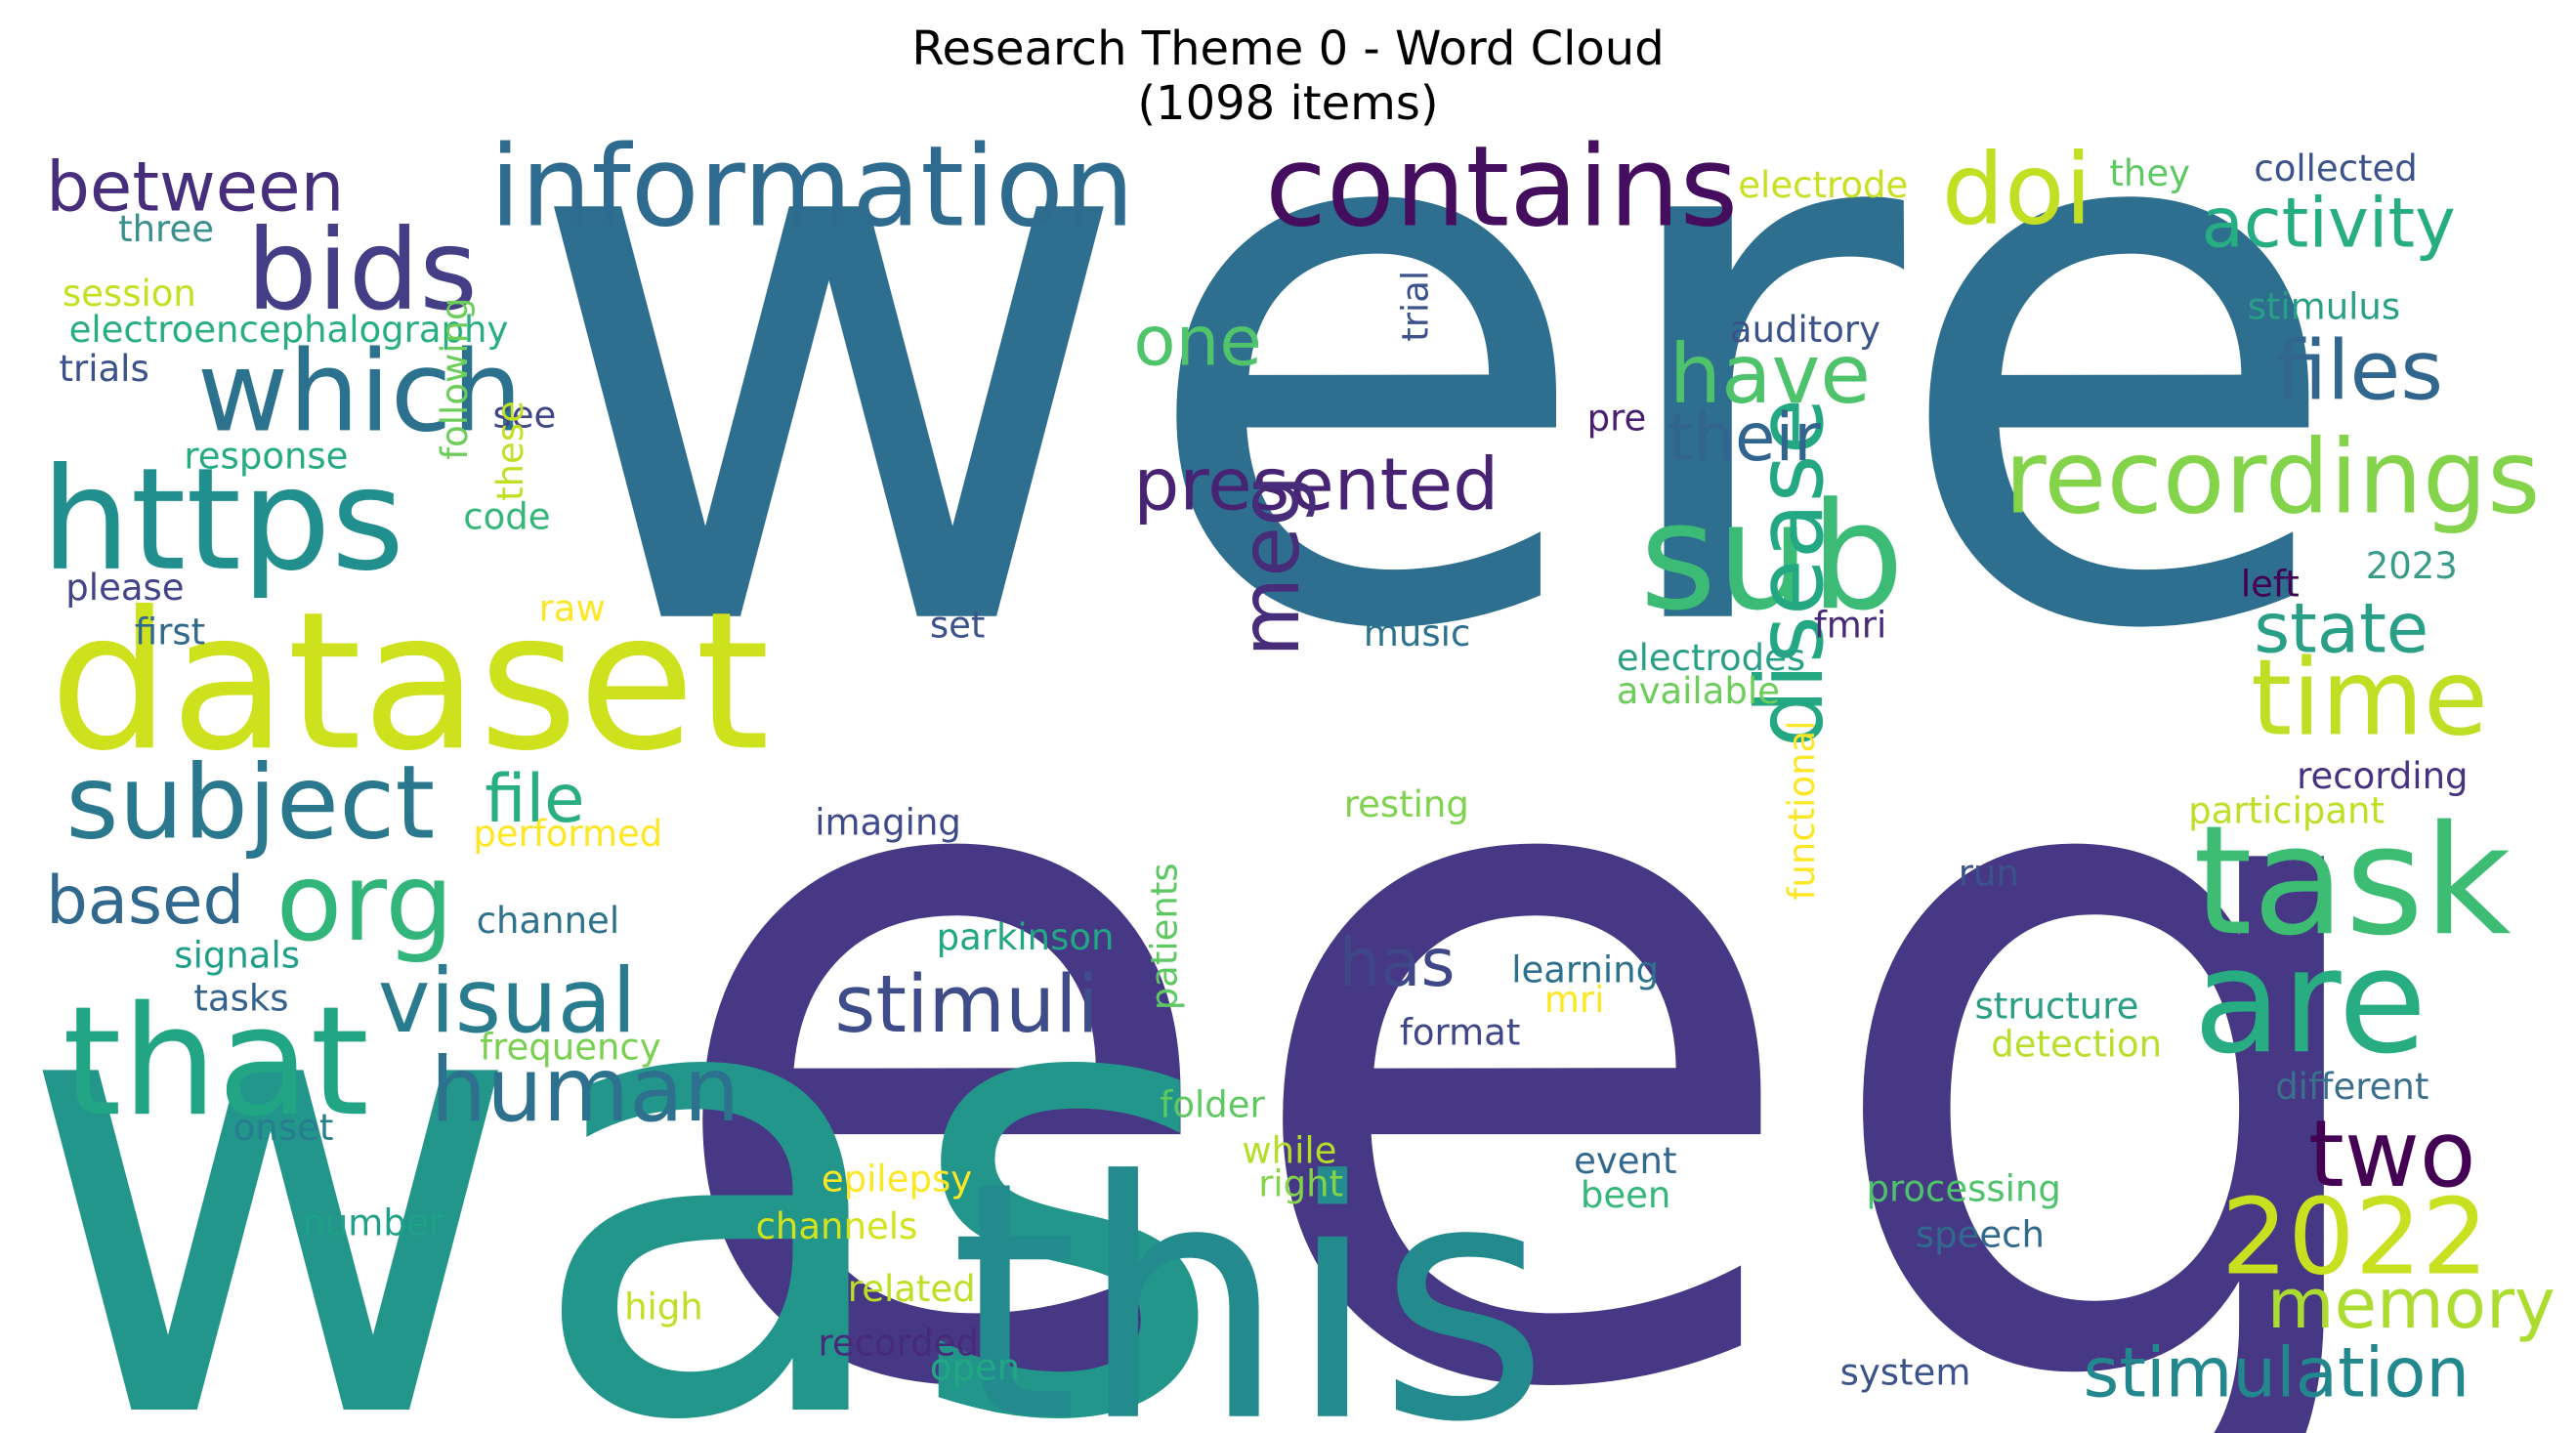 The width and height of the screenshot is (2576, 1433). I want to click on word-electroencephalography: electroencephalography, so click(289, 330).